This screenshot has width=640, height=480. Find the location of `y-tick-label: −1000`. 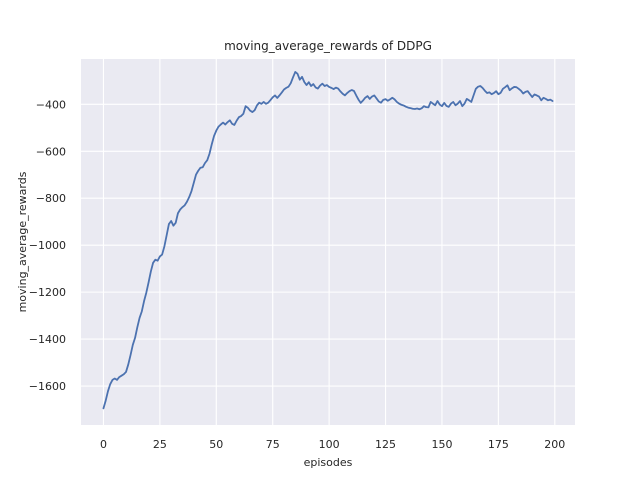

y-tick-label: −1000 is located at coordinates (47, 245).